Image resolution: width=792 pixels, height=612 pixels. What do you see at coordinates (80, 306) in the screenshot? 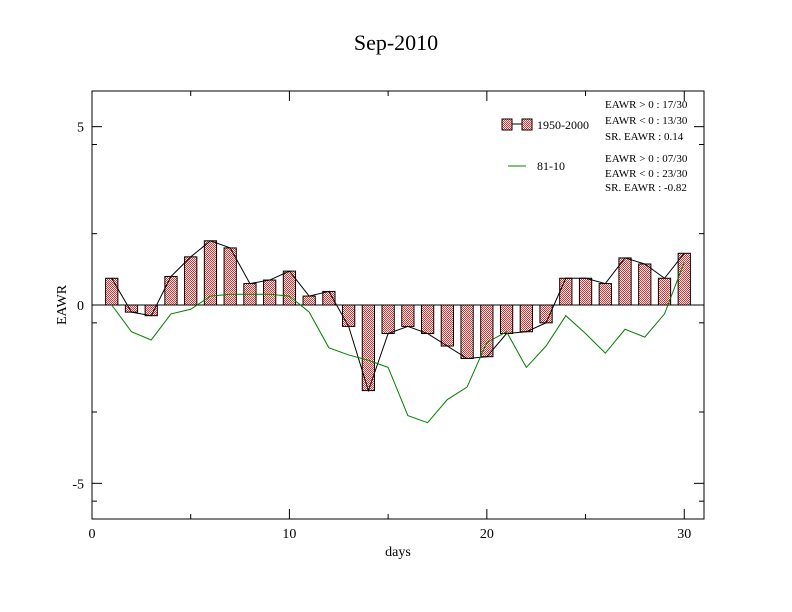
I see `y-tick-label: 0` at bounding box center [80, 306].